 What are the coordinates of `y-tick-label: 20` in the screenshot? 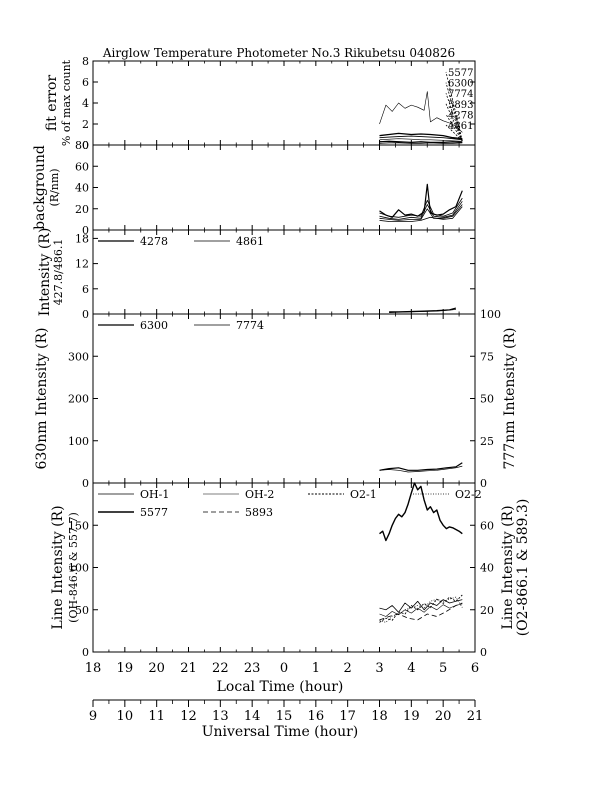 It's located at (82, 209).